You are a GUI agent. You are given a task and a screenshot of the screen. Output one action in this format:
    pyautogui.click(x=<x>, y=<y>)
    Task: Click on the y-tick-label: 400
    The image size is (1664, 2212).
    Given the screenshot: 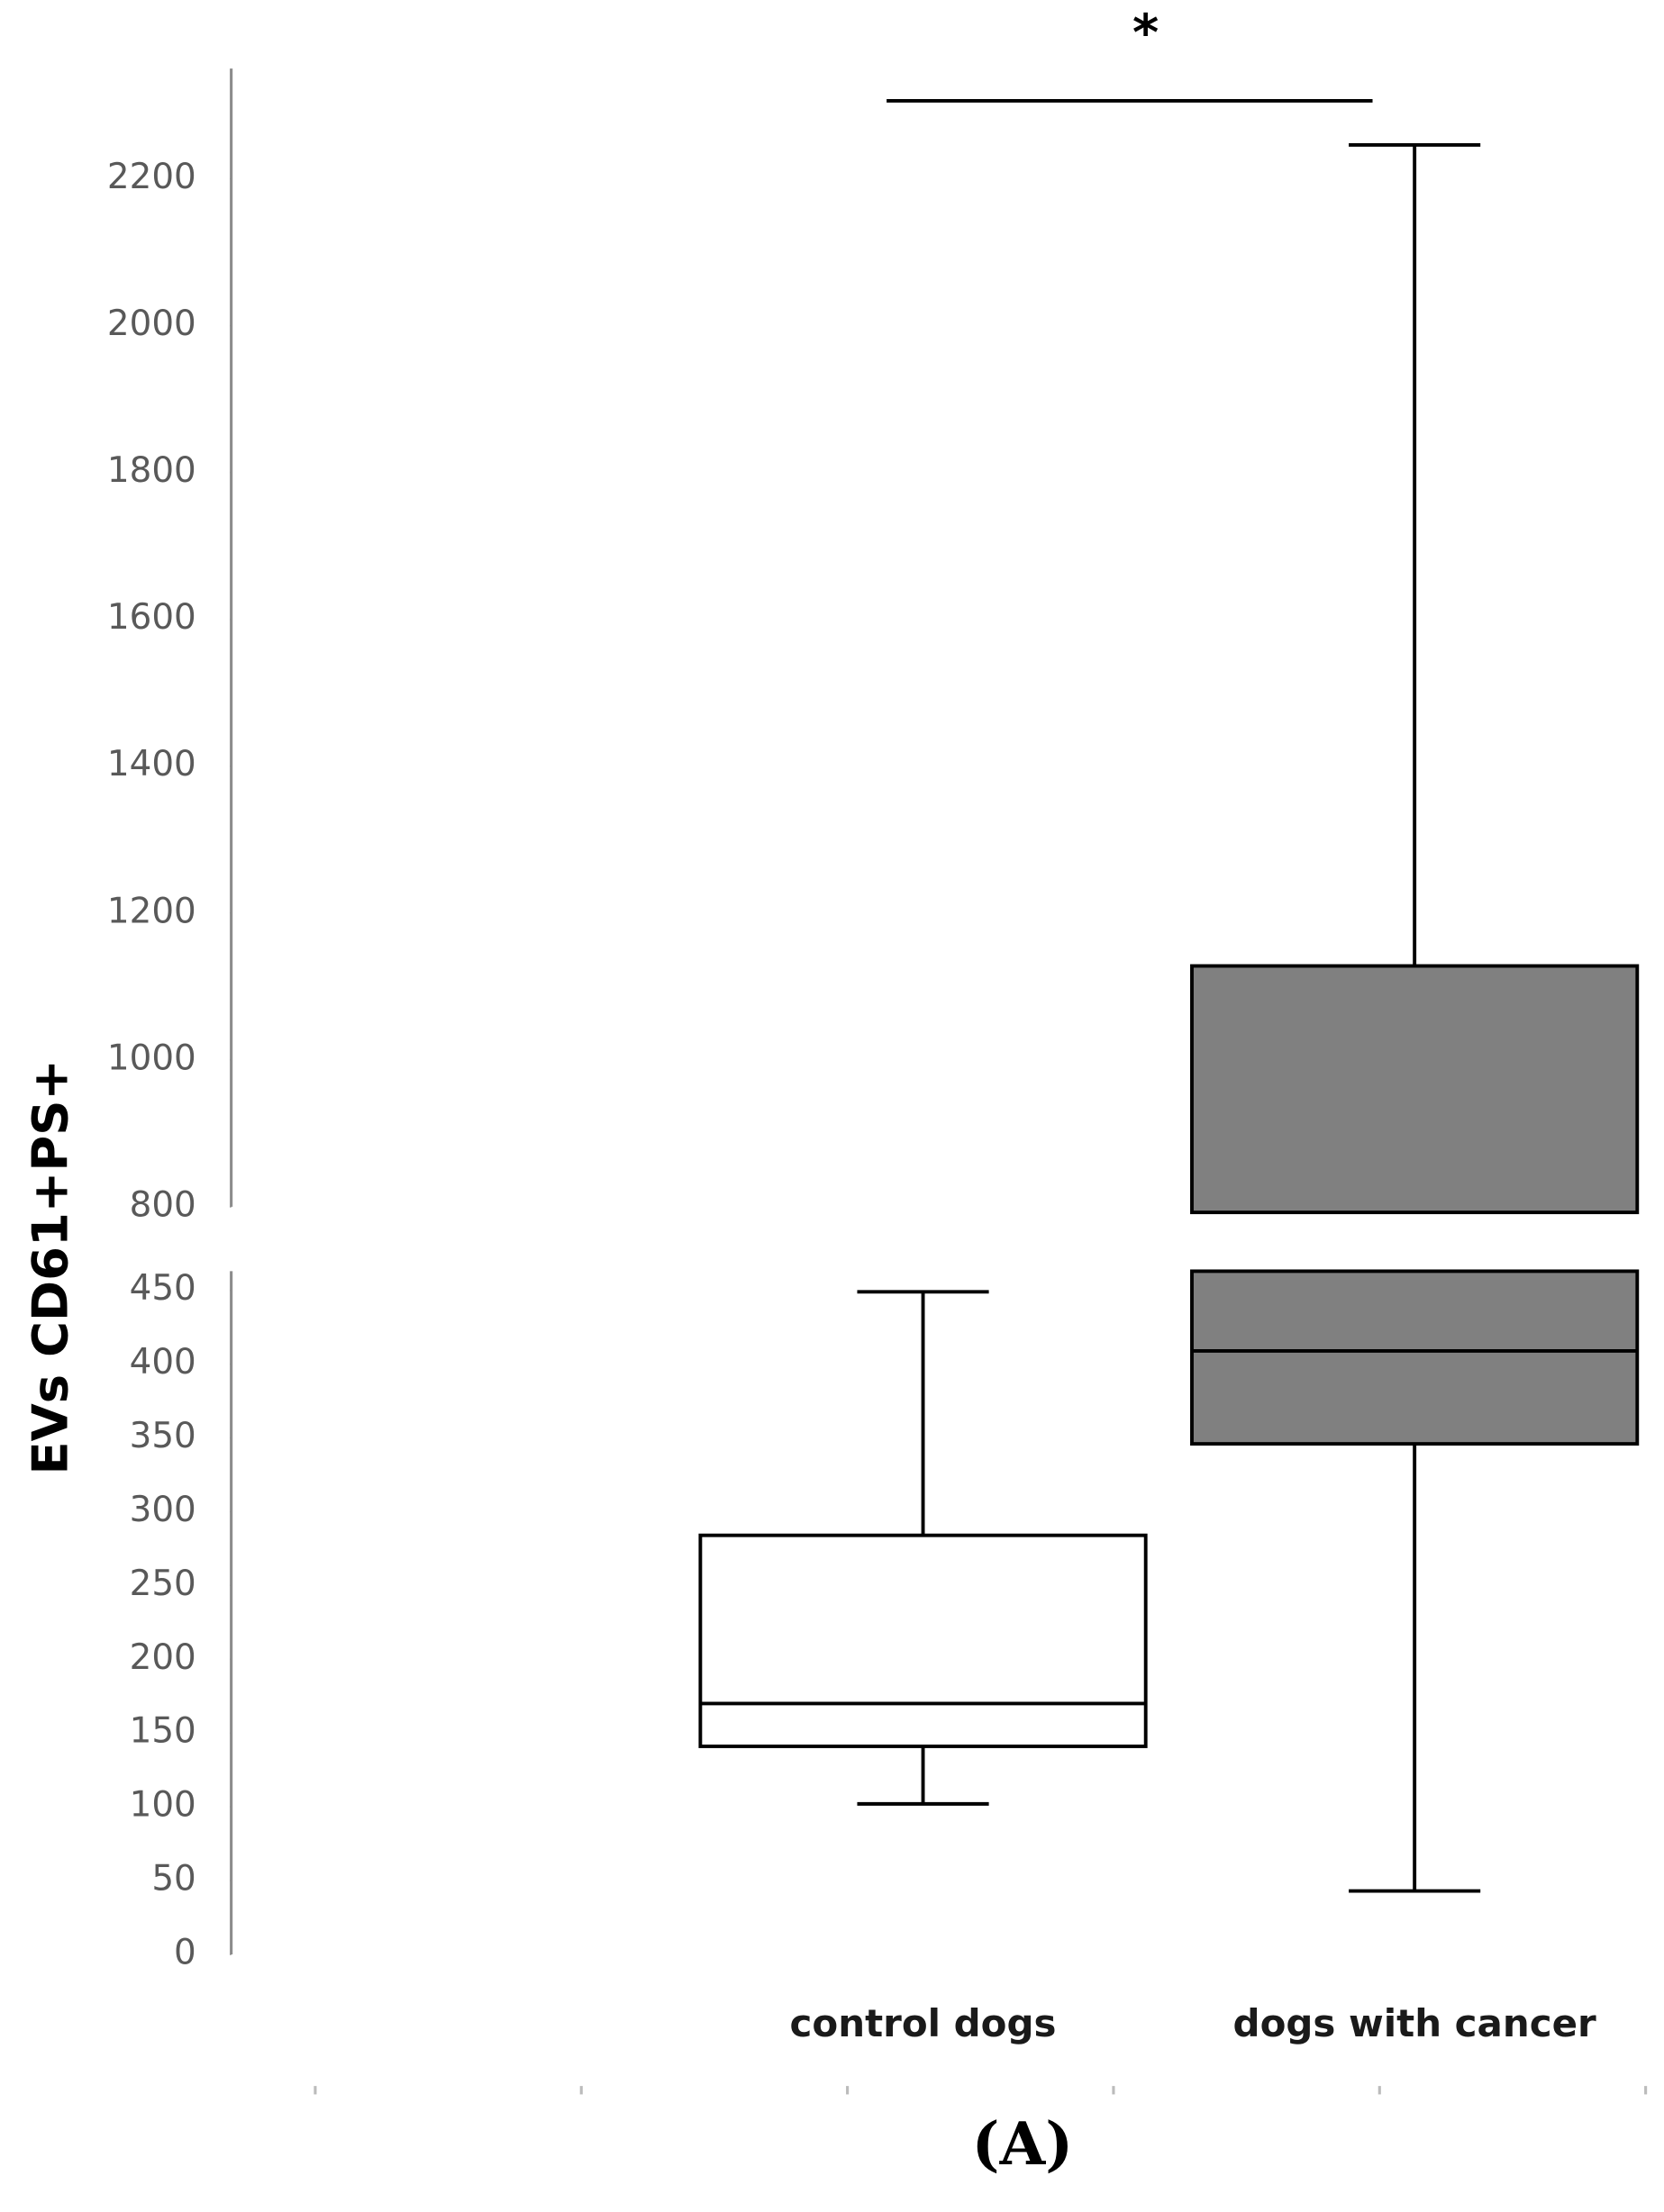 What is the action you would take?
    pyautogui.click(x=163, y=1362)
    